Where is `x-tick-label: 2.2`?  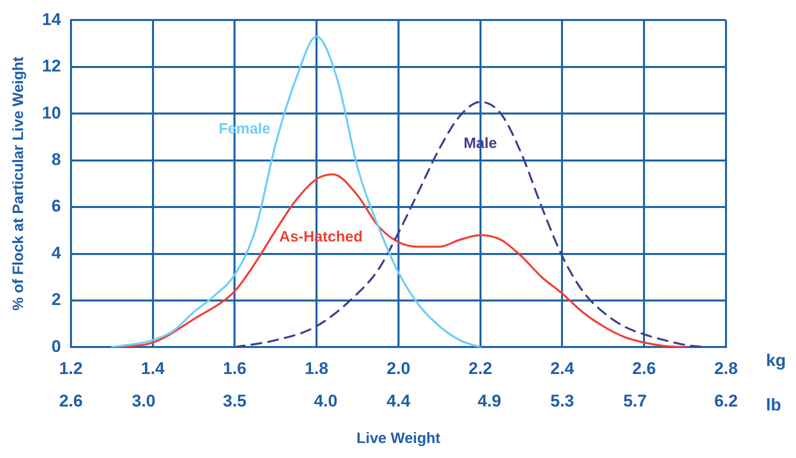 x-tick-label: 2.2 is located at coordinates (480, 368).